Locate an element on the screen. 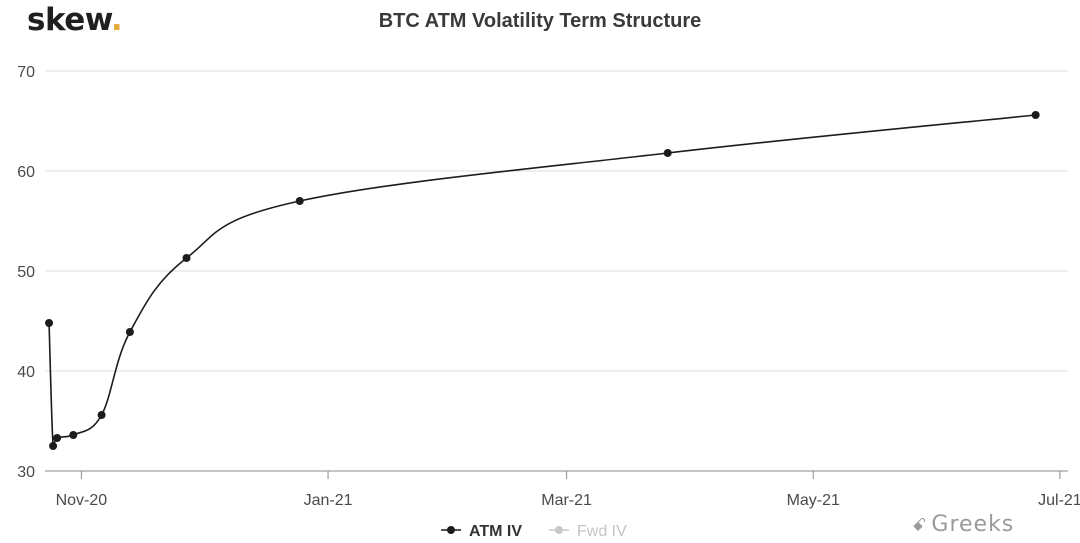 The height and width of the screenshot is (543, 1080). logo-text: skew is located at coordinates (69, 20).